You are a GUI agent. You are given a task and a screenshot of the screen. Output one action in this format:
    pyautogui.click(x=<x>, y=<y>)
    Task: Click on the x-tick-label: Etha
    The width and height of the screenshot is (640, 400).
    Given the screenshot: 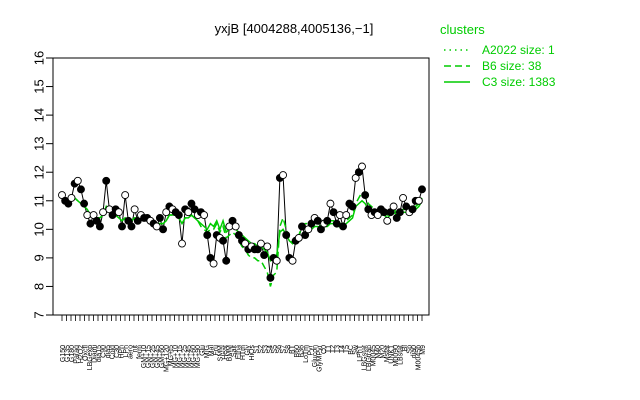 What is the action you would take?
    pyautogui.click(x=239, y=352)
    